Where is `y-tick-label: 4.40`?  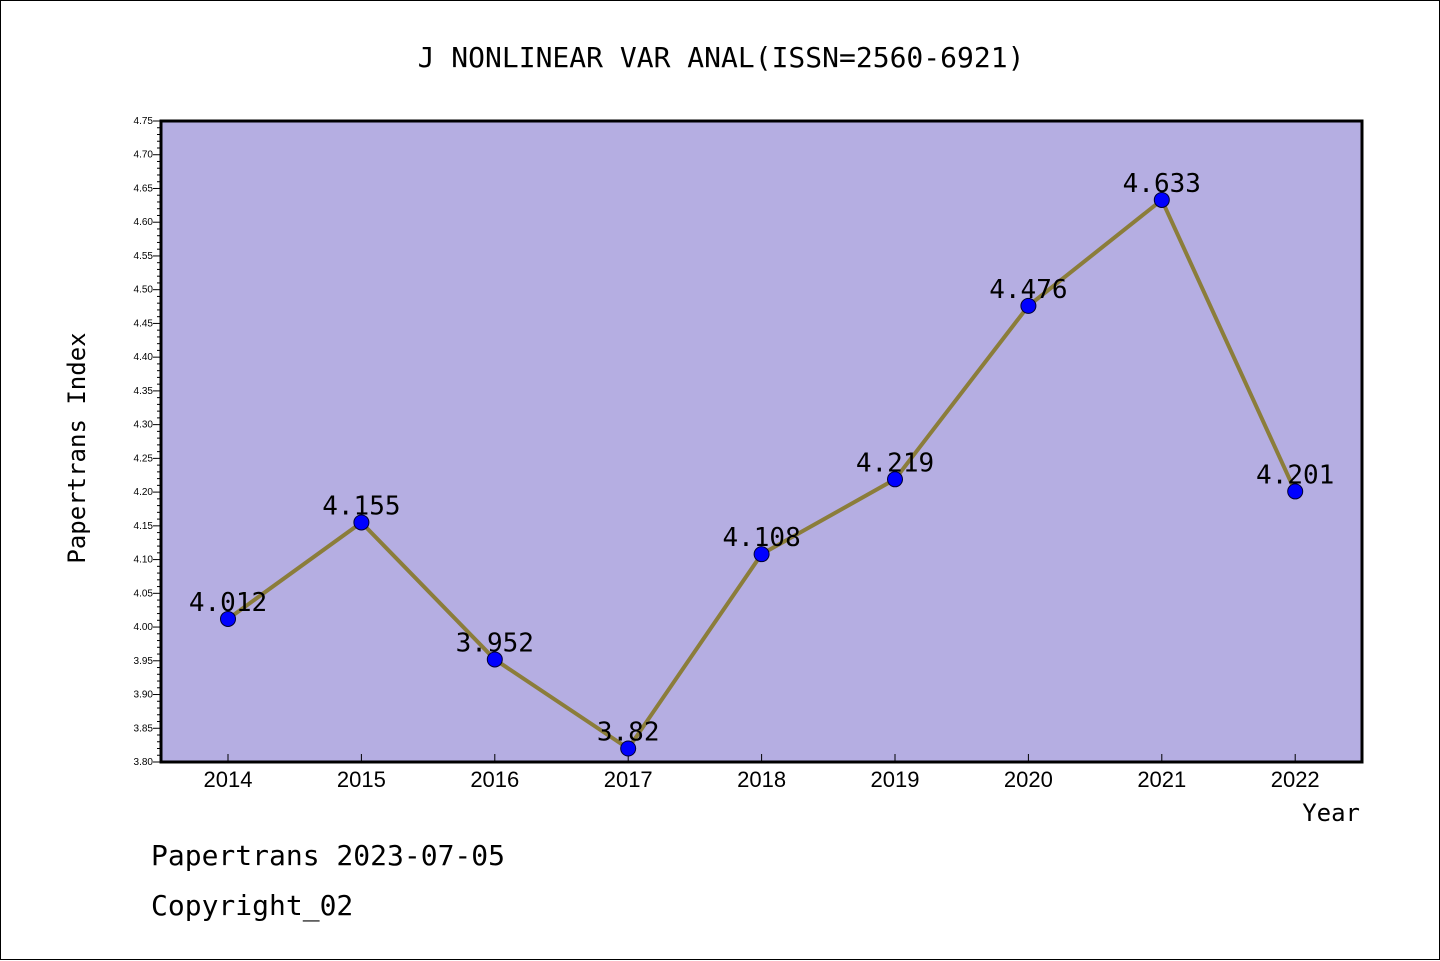 y-tick-label: 4.40 is located at coordinates (144, 357).